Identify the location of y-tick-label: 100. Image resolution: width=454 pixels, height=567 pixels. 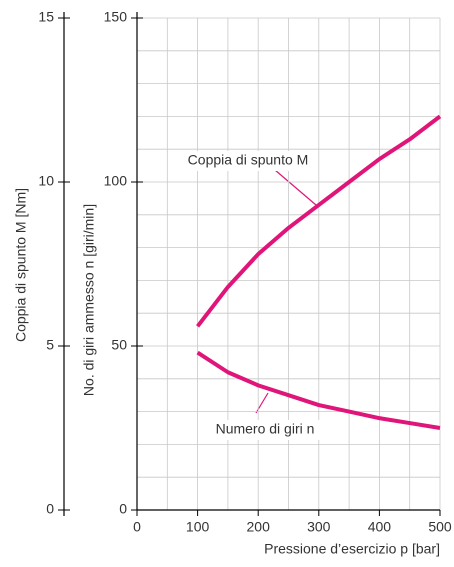
(116, 181).